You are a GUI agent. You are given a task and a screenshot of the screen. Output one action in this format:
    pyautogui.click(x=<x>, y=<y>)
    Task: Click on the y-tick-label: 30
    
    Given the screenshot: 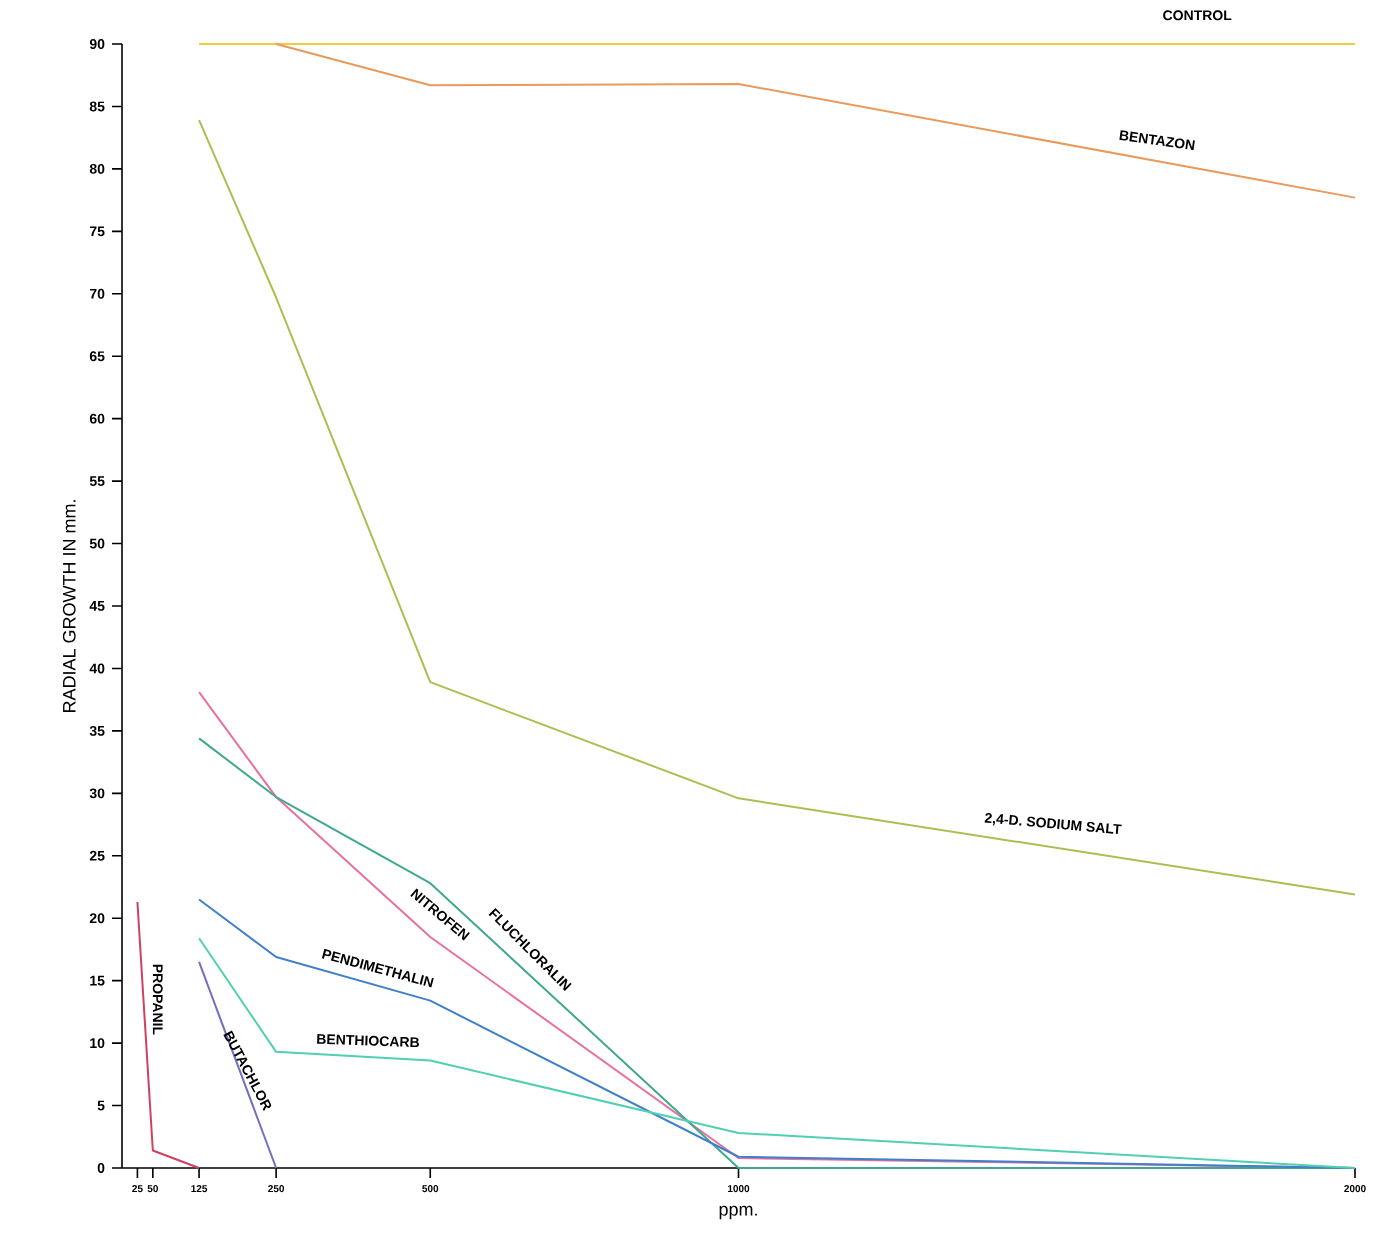 What is the action you would take?
    pyautogui.click(x=97, y=793)
    